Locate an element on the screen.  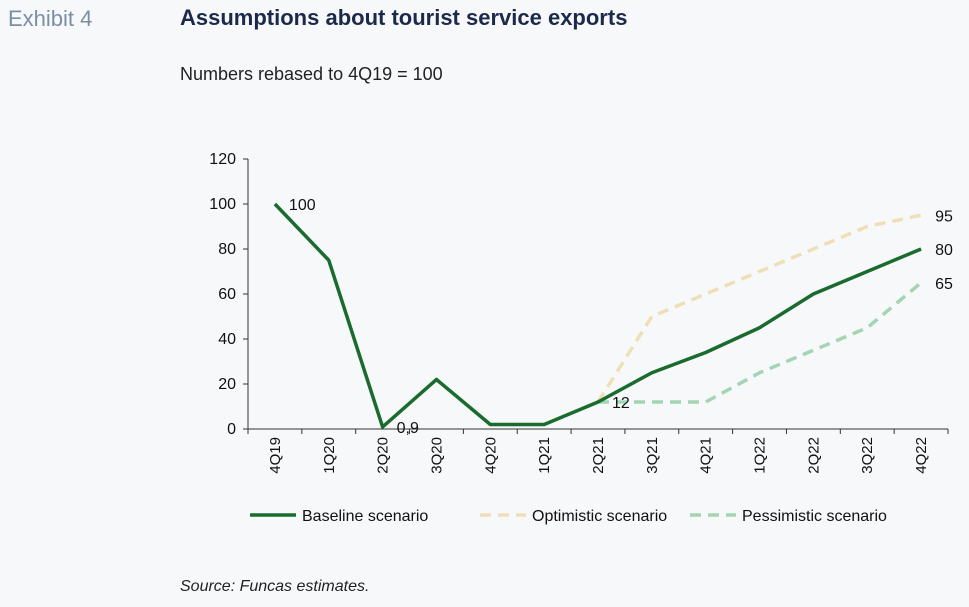
legend-label: Pessimistic scenario is located at coordinates (814, 516).